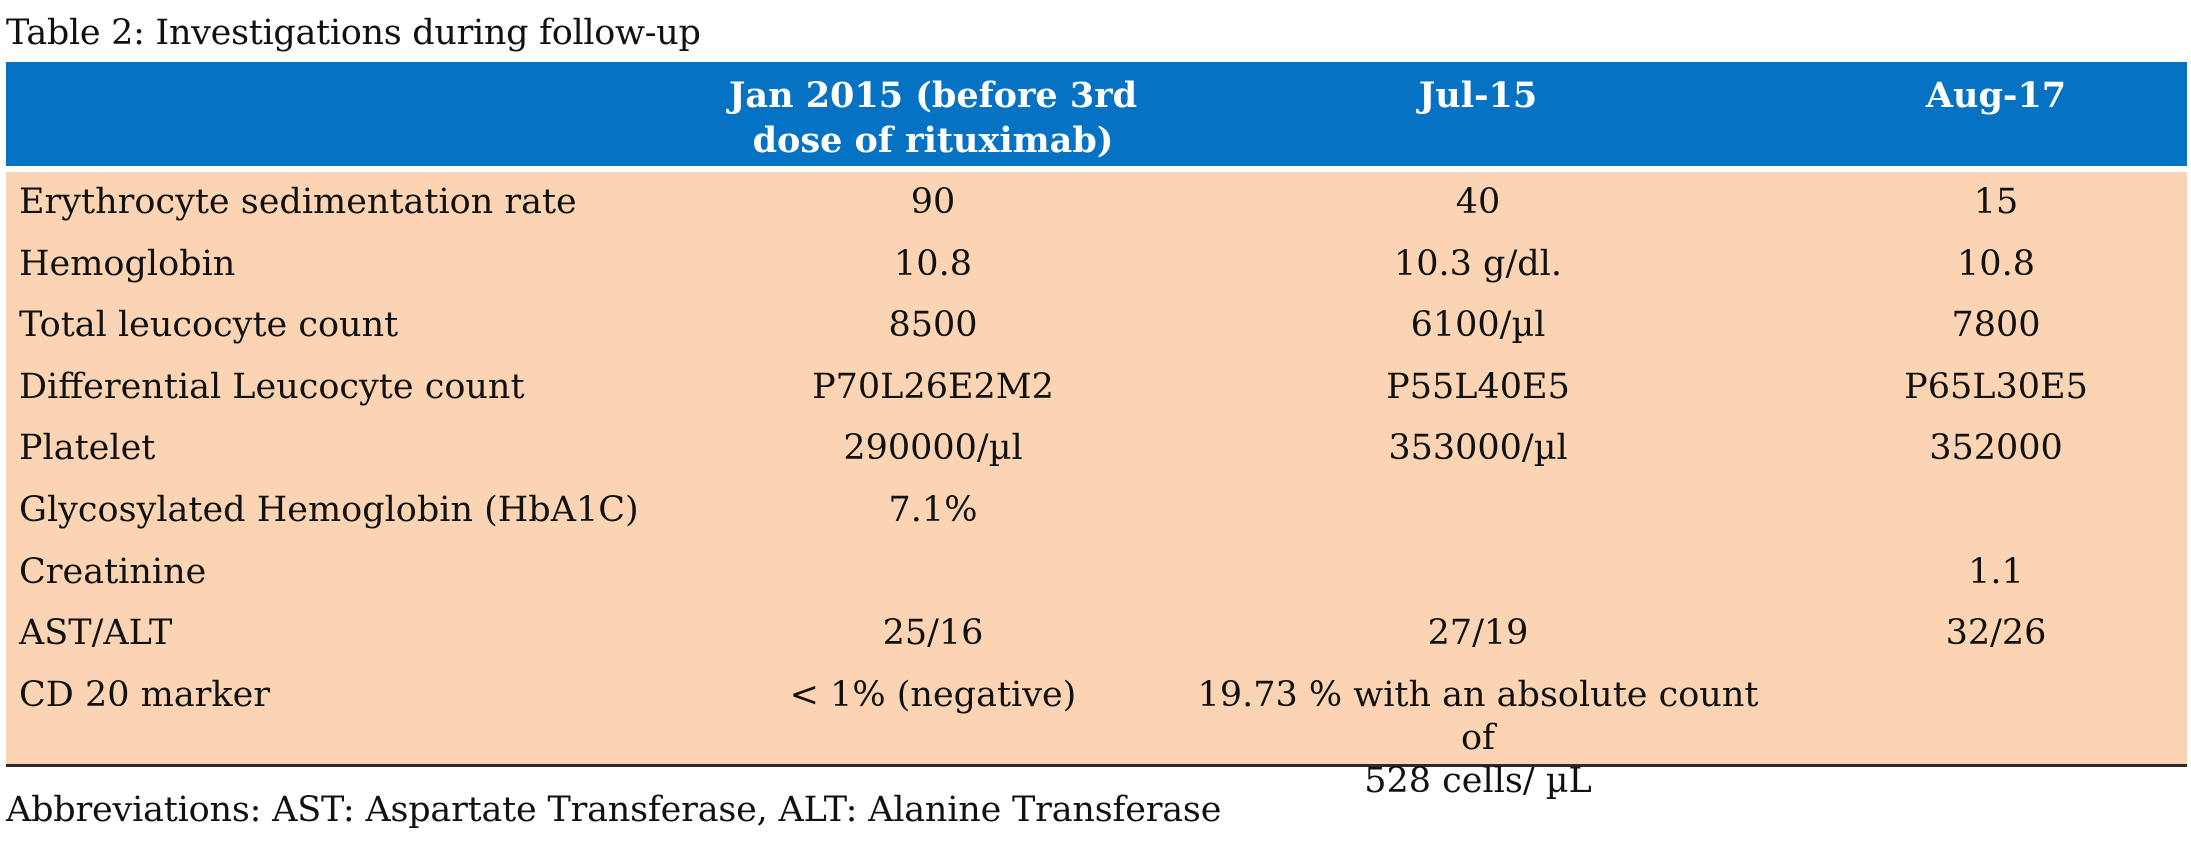 Image resolution: width=2191 pixels, height=858 pixels. I want to click on row-label: AST/ALT, so click(96, 633).